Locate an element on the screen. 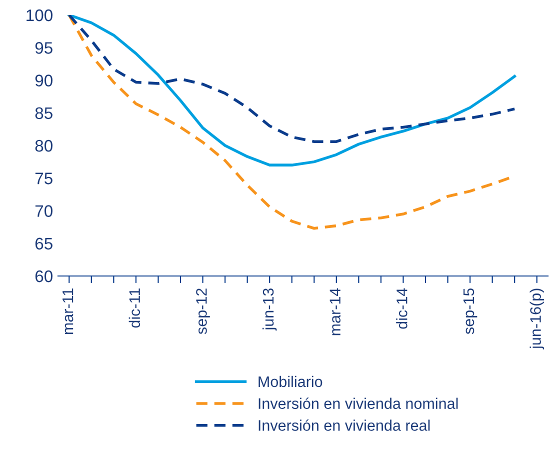 The width and height of the screenshot is (558, 456). y-tick-label: 60 is located at coordinates (43, 276).